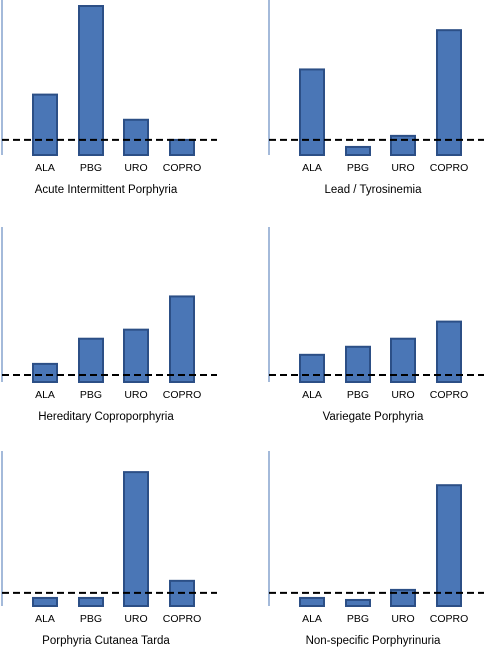  I want to click on chart-title: Variegate Porphyria, so click(373, 417).